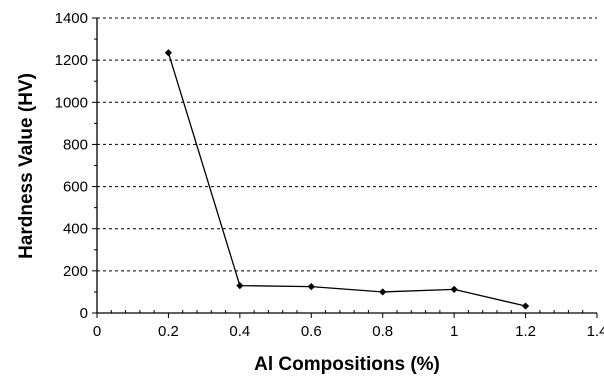  I want to click on x-tick-label: 0.4, so click(239, 331).